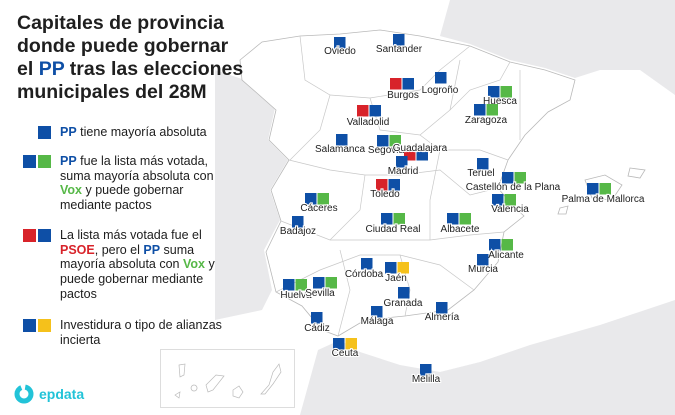 The image size is (675, 415). I want to click on city-marker: Toledo, so click(385, 190).